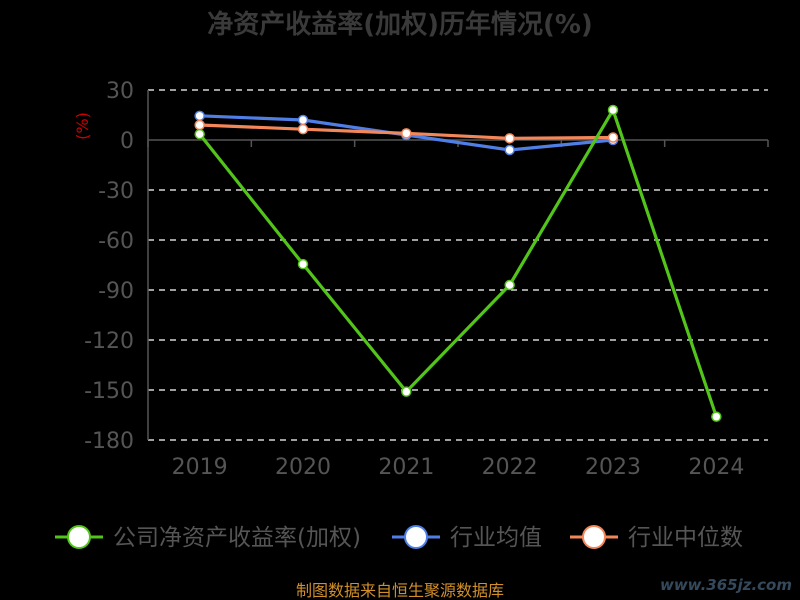 The height and width of the screenshot is (600, 800). What do you see at coordinates (237, 538) in the screenshot?
I see `legend-label: 公司净资产收益率(加权)` at bounding box center [237, 538].